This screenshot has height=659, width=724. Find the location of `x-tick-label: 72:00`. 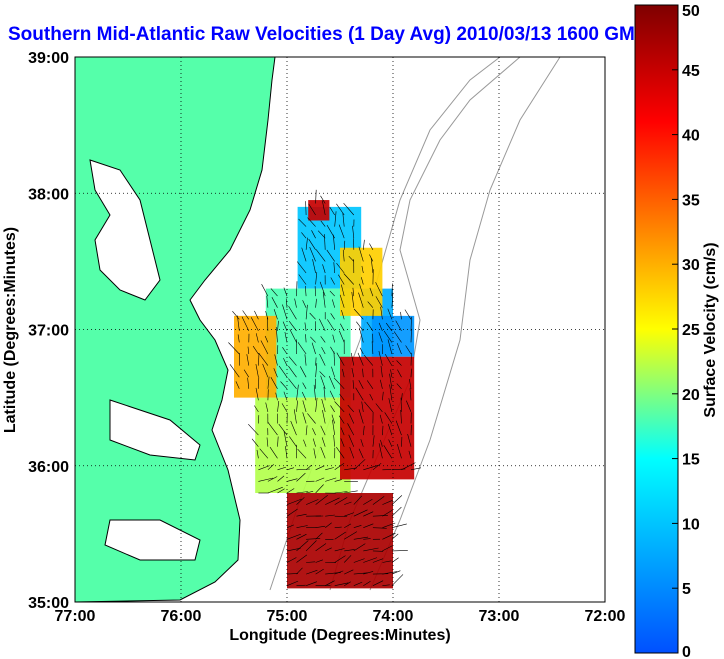

x-tick-label: 72:00 is located at coordinates (605, 616).